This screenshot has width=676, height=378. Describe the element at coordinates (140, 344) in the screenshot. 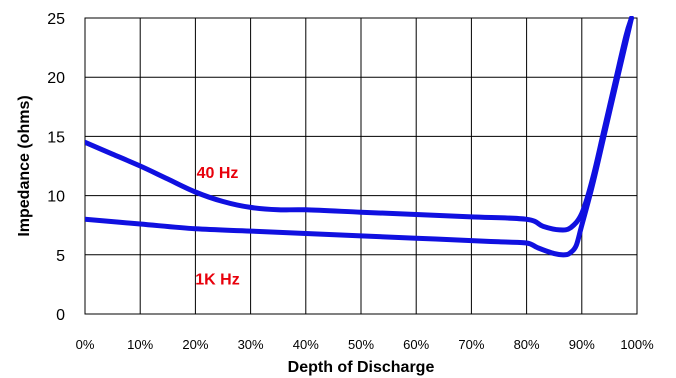

I see `x-tick-label: 10%` at that location.